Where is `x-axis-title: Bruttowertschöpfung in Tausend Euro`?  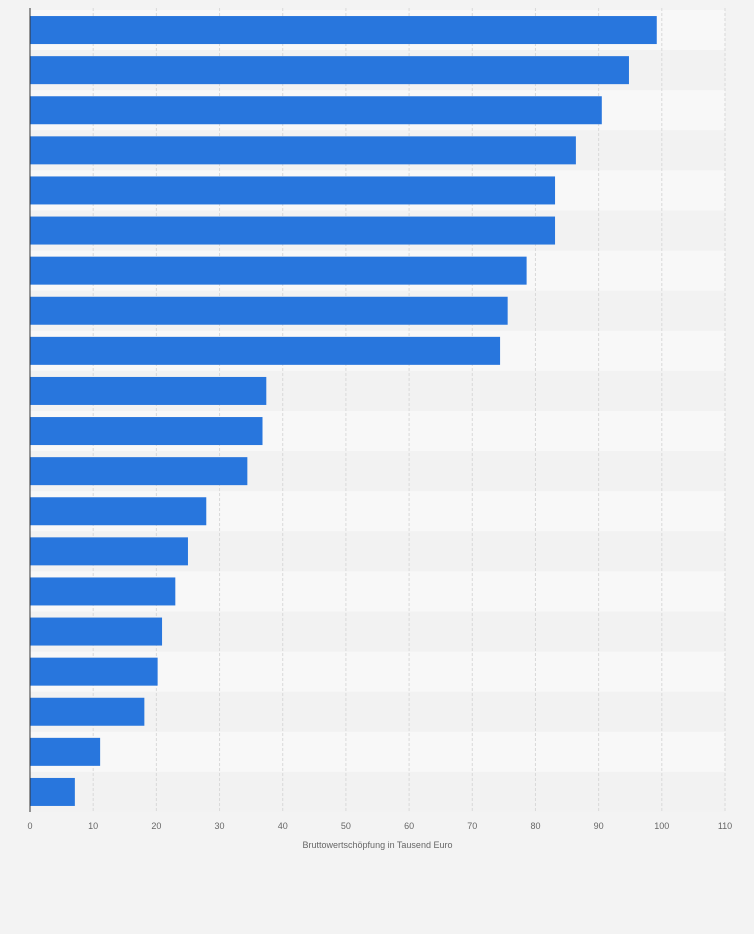 x-axis-title: Bruttowertschöpfung in Tausend Euro is located at coordinates (378, 845).